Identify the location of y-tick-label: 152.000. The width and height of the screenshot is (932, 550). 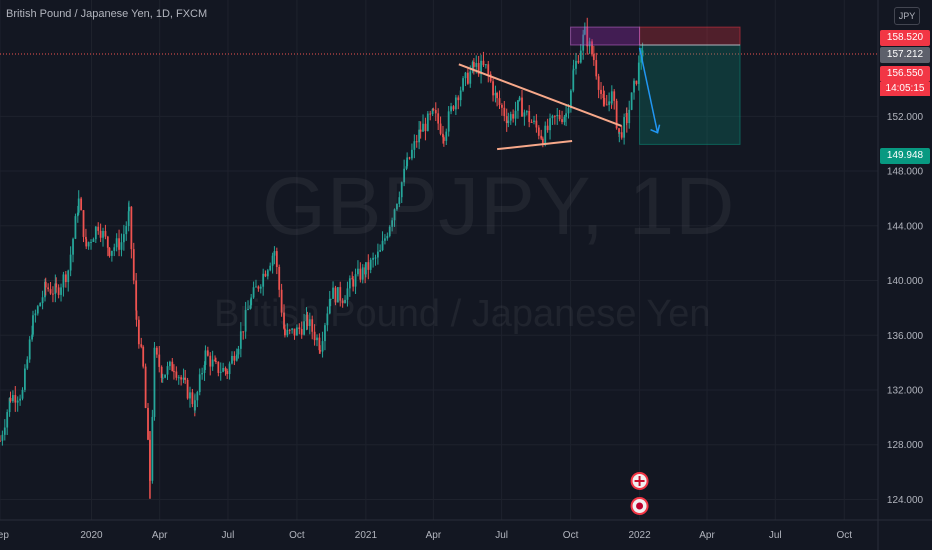
(905, 117).